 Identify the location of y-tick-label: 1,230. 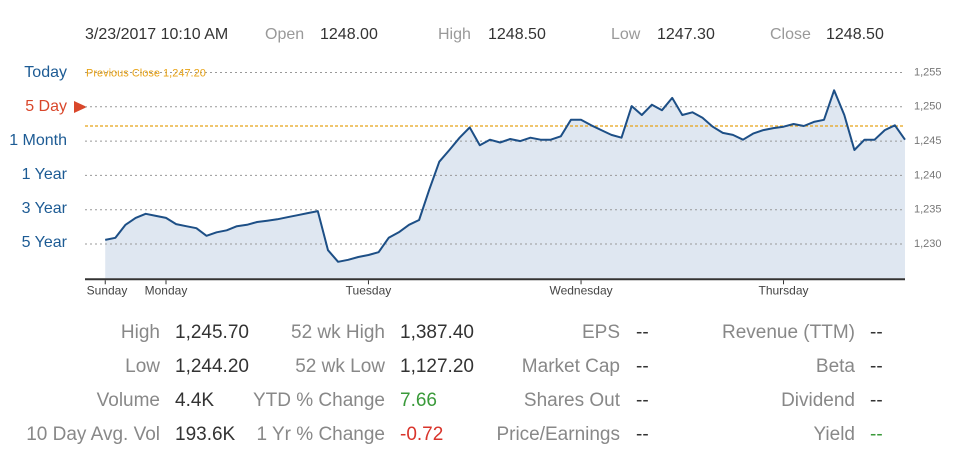
(928, 244).